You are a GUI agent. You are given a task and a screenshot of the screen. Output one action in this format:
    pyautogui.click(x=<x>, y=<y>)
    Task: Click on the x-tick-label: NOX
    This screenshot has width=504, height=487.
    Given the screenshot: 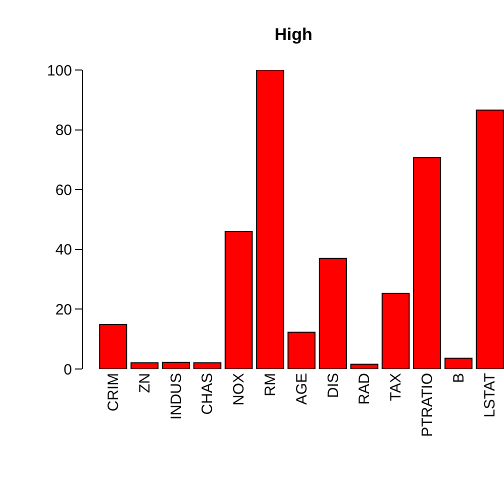 What is the action you would take?
    pyautogui.click(x=239, y=389)
    